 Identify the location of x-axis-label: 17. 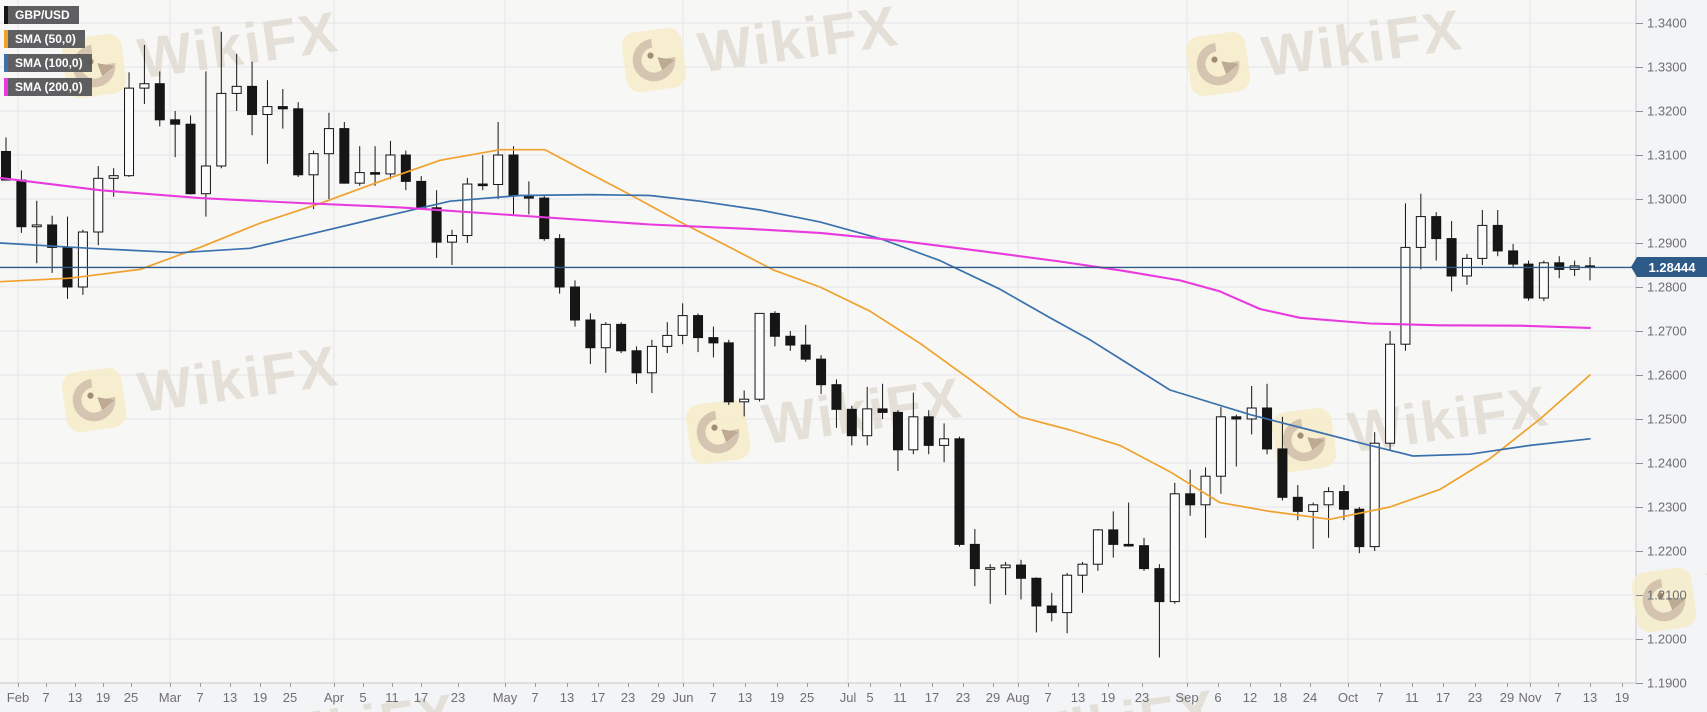
(1443, 697).